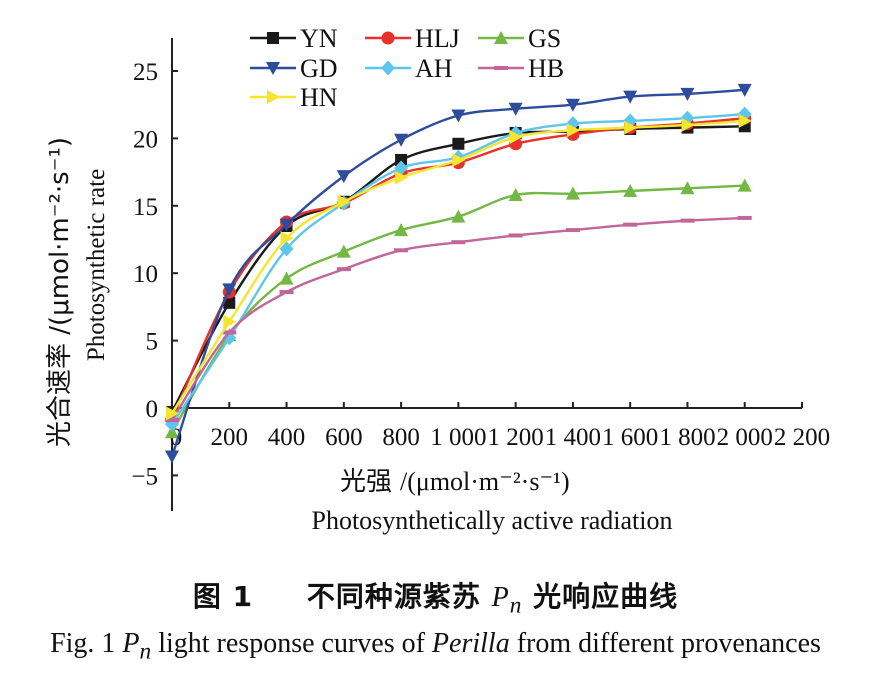 This screenshot has width=871, height=686. Describe the element at coordinates (145, 72) in the screenshot. I see `y-tick-label: 25` at that location.